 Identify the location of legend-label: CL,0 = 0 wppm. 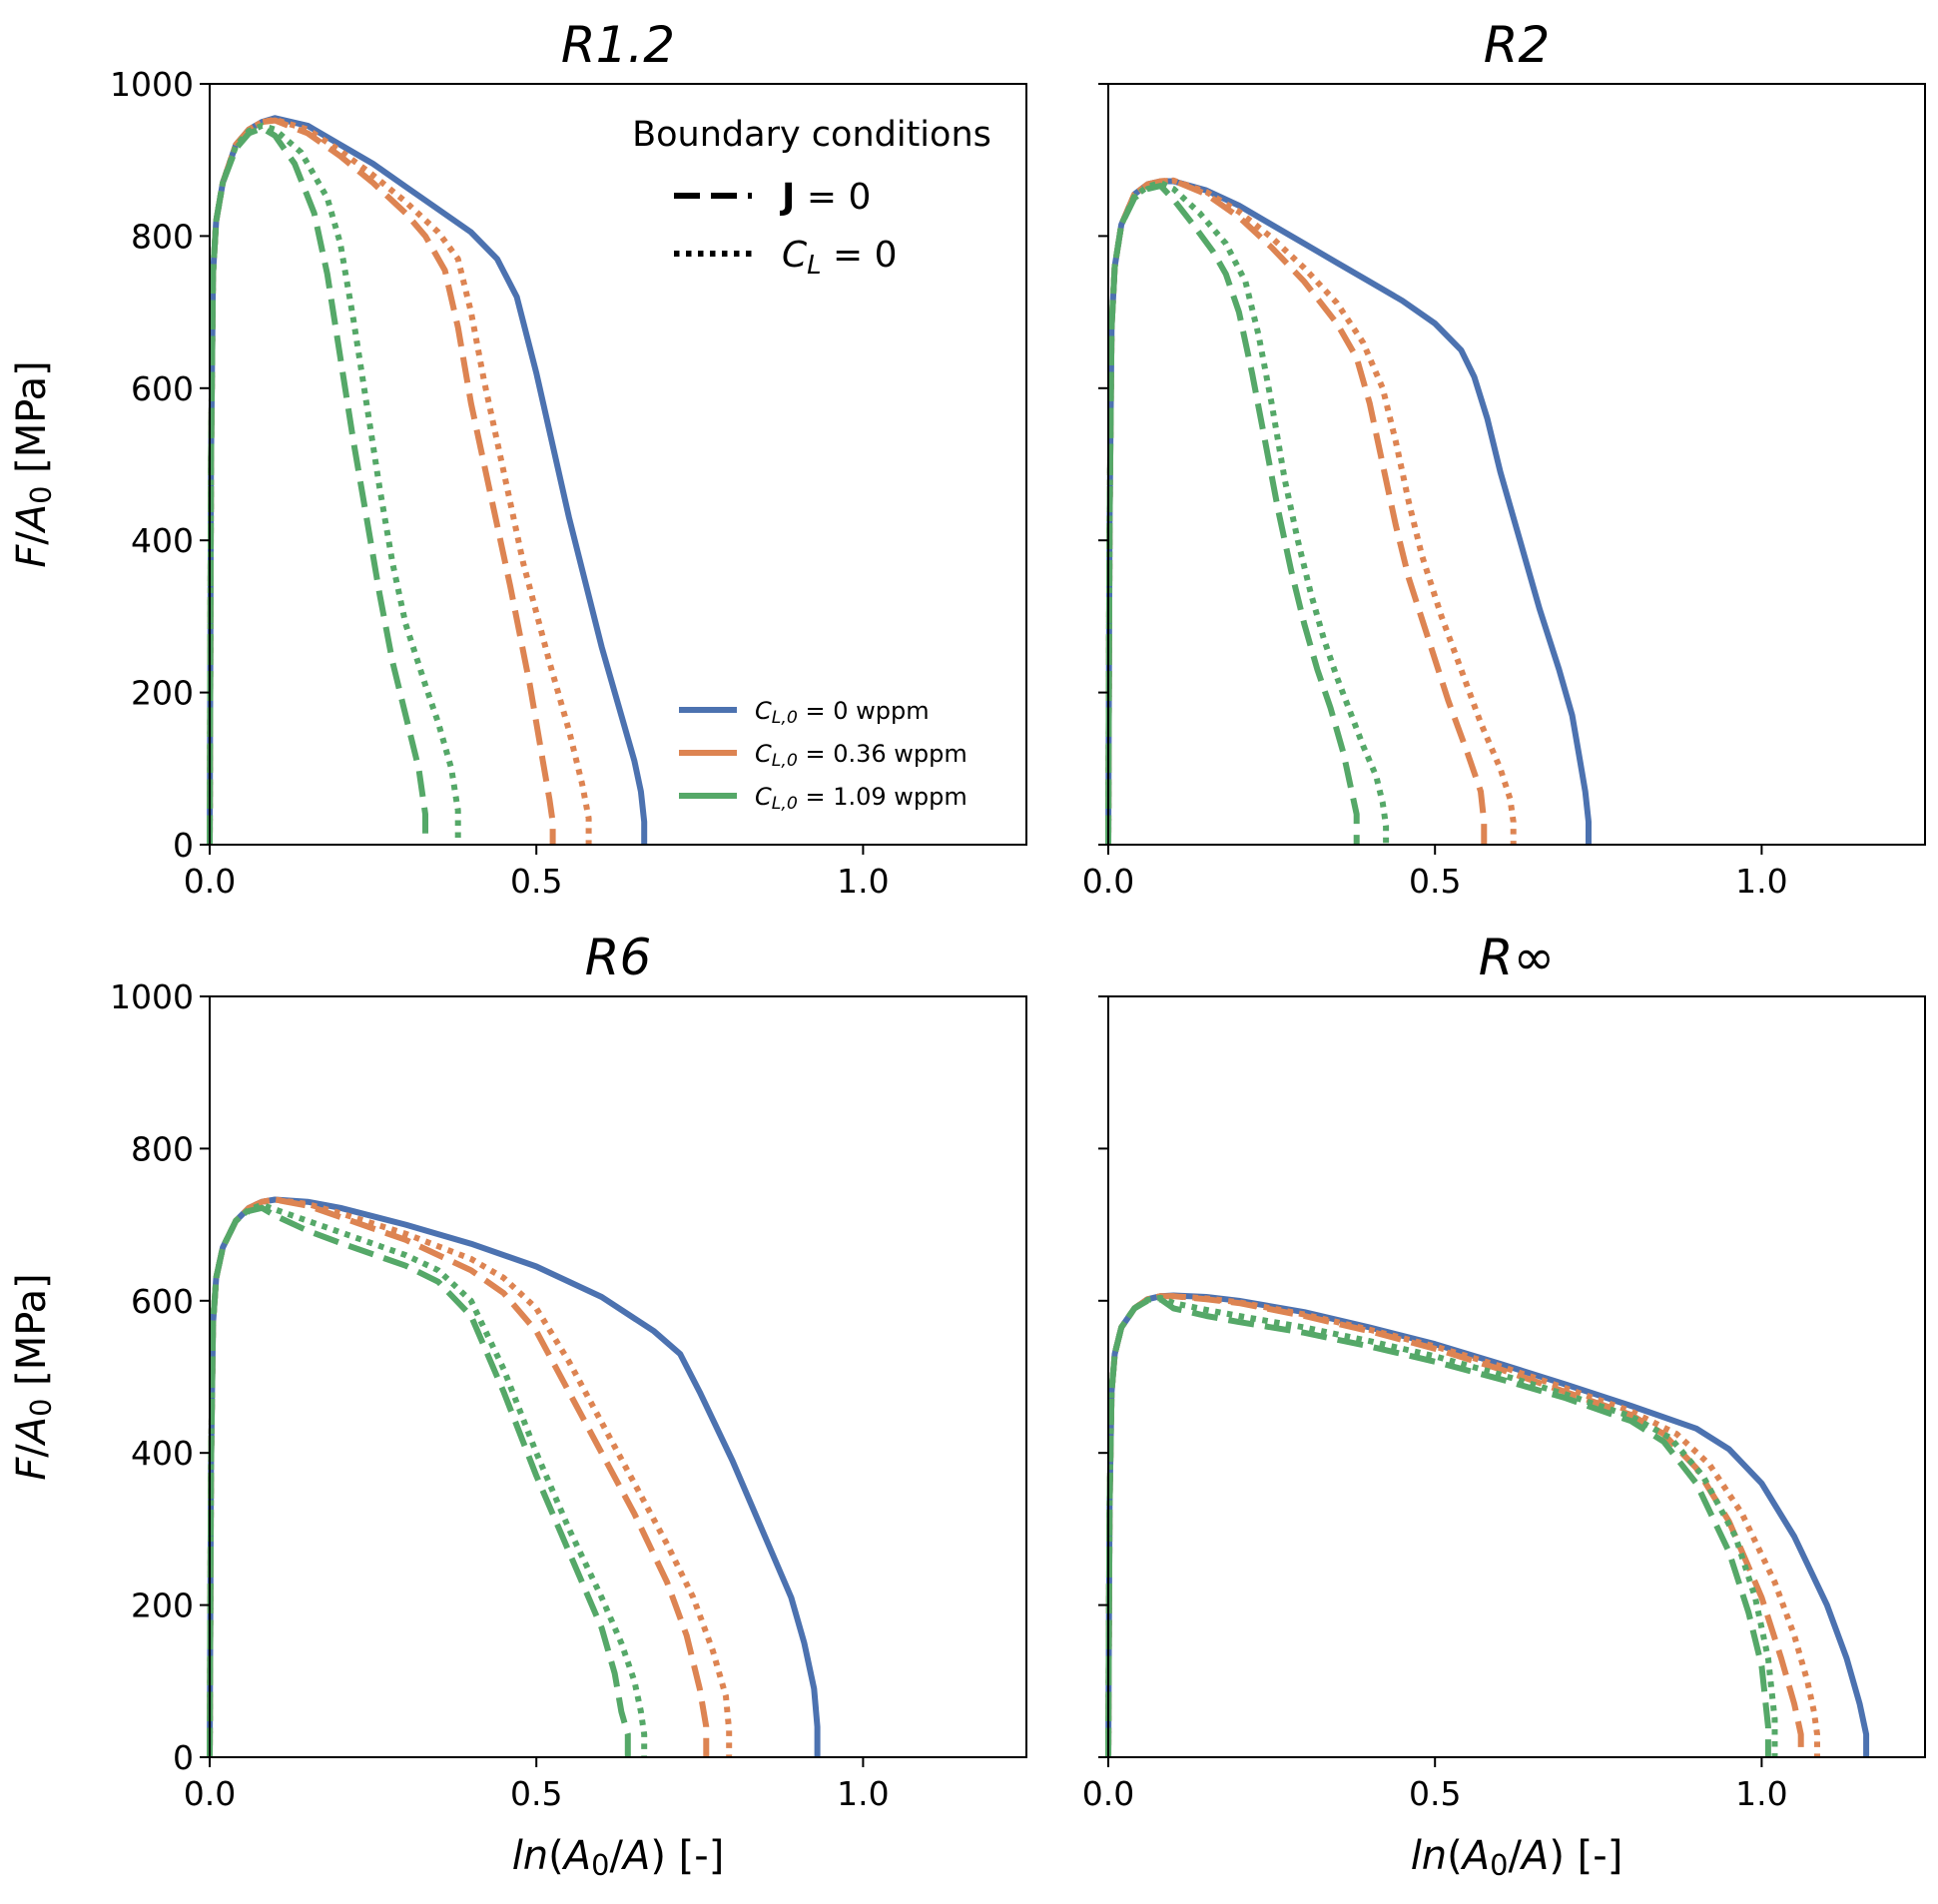
(842, 712).